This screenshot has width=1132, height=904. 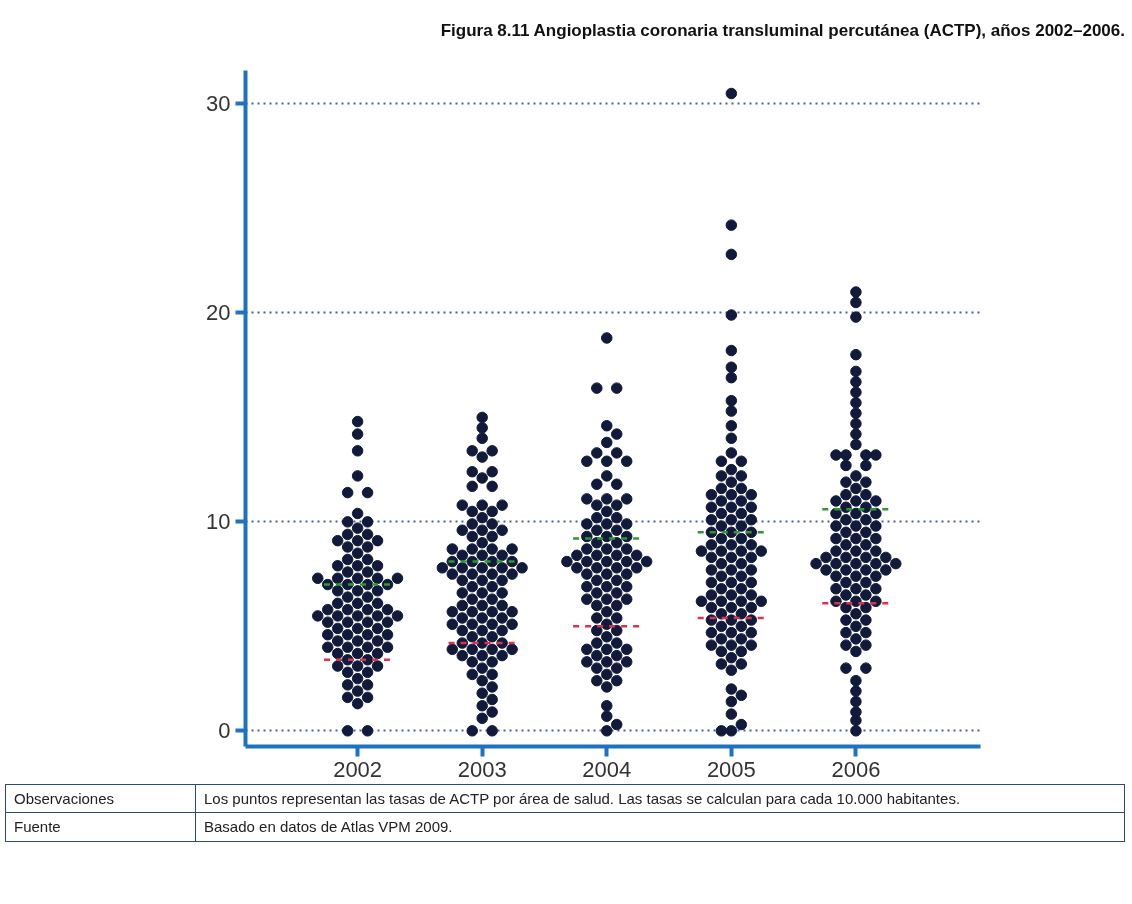 What do you see at coordinates (218, 522) in the screenshot?
I see `y-tick-label: 10` at bounding box center [218, 522].